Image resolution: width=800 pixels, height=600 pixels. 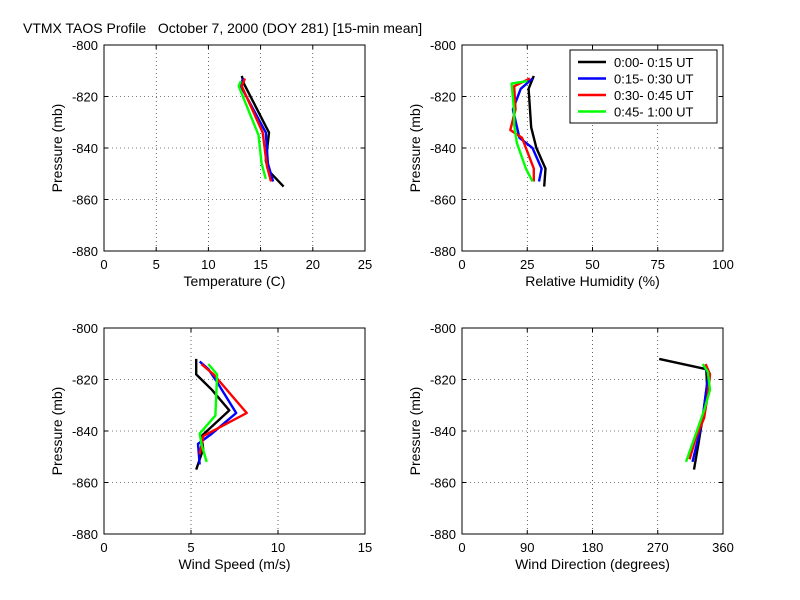 What do you see at coordinates (527, 547) in the screenshot?
I see `wind-direction-x-tick-label: 90` at bounding box center [527, 547].